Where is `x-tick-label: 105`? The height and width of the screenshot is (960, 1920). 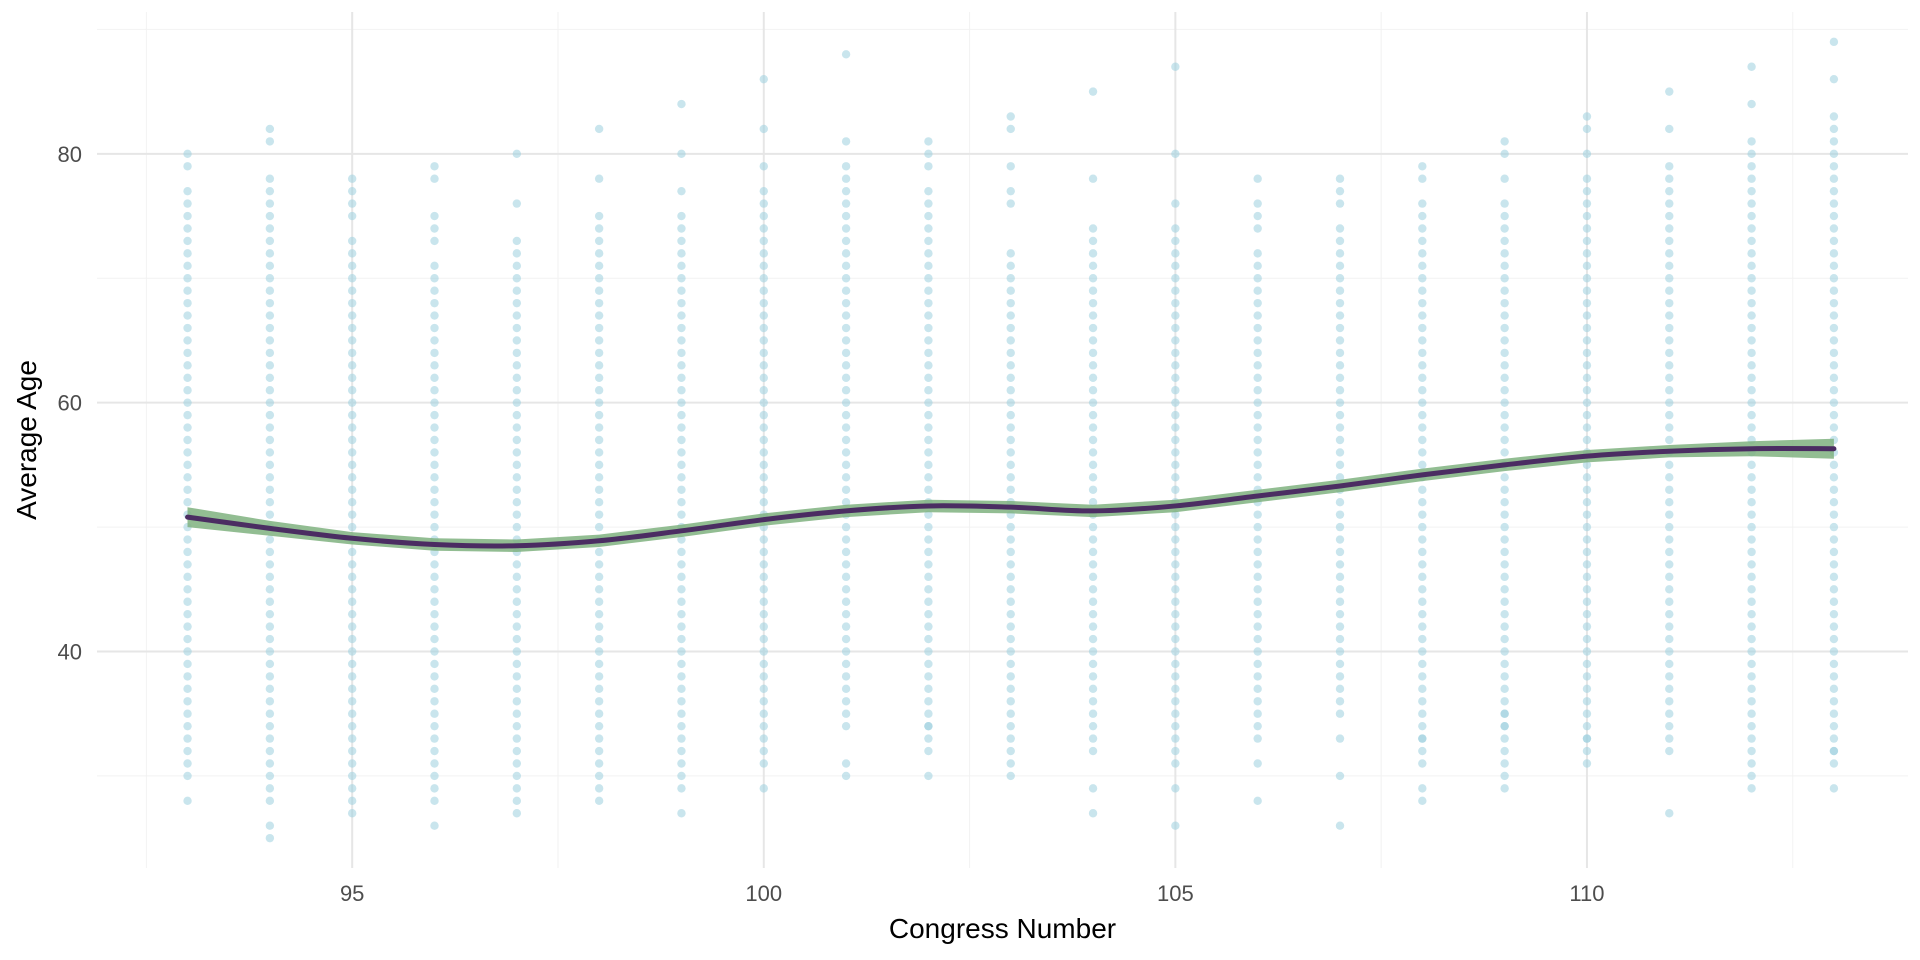
x-tick-label: 105 is located at coordinates (1175, 893).